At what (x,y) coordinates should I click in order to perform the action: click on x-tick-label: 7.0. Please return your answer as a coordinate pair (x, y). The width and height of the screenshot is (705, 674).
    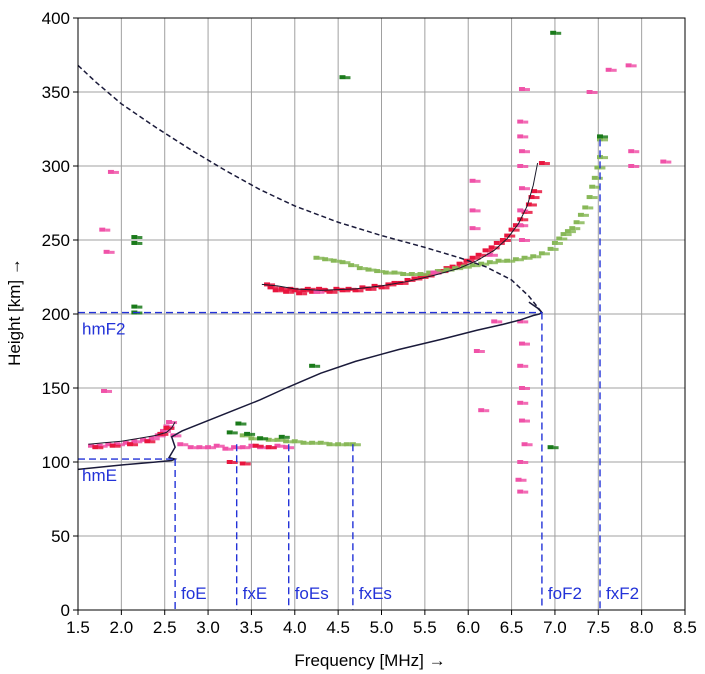
    Looking at the image, I should click on (555, 627).